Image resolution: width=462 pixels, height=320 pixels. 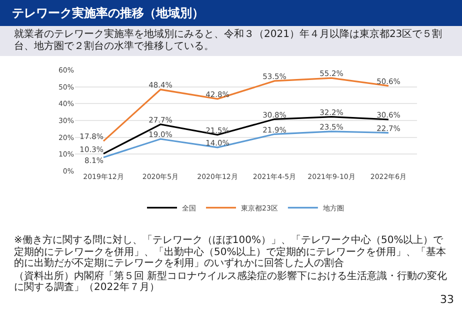 I want to click on chart-title: テレワーク実施率の推移（地域別）, so click(x=231, y=13).